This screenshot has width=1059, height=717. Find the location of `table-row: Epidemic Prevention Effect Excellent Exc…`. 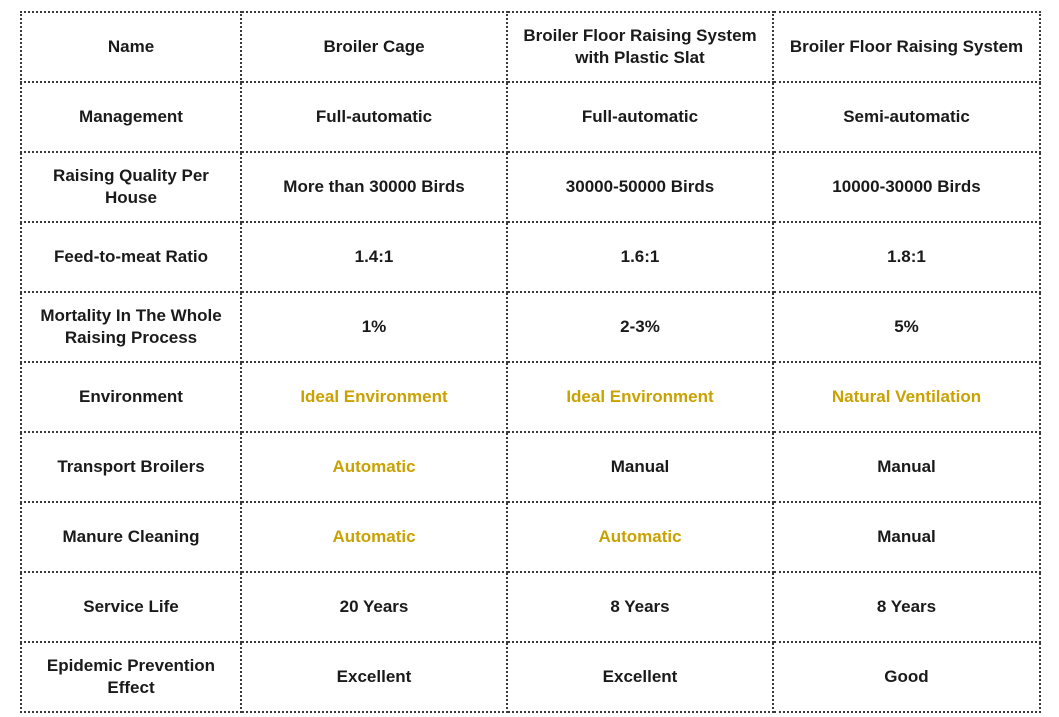

table-row: Epidemic Prevention Effect Excellent Exc… is located at coordinates (530, 677).